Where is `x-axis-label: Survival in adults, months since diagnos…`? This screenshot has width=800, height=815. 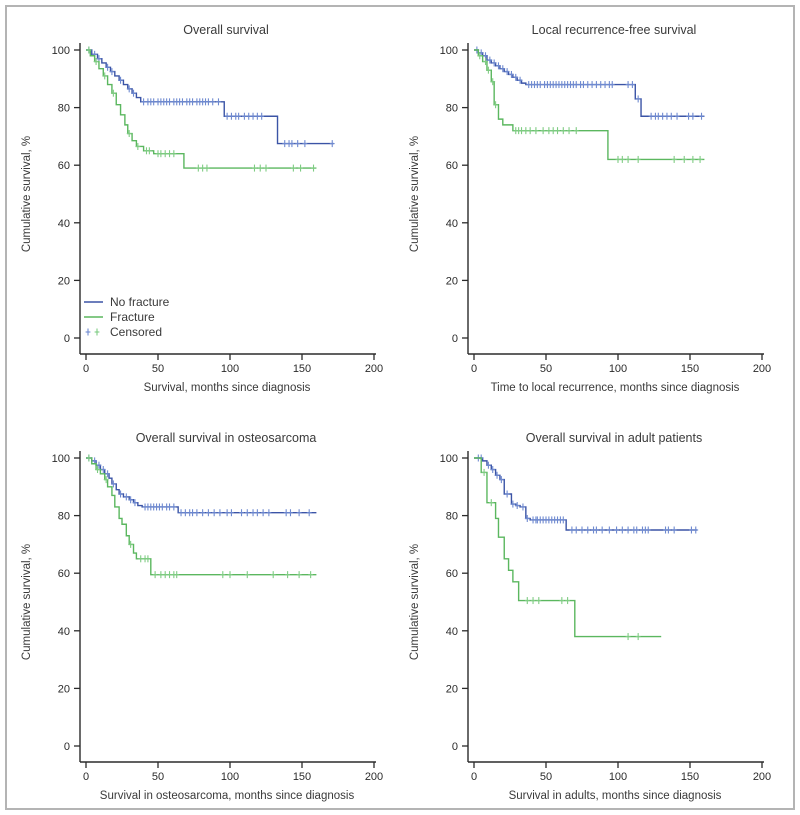 x-axis-label: Survival in adults, months since diagnos… is located at coordinates (615, 796).